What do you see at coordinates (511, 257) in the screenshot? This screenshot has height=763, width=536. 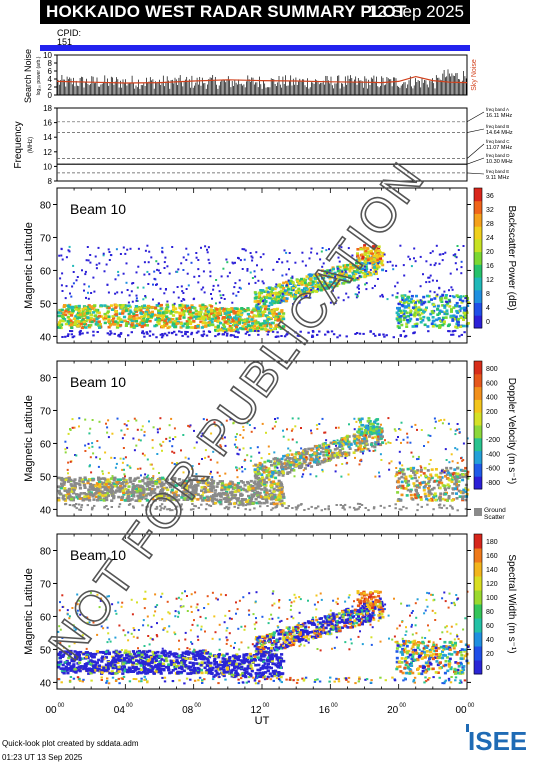 I see `colorbar-label: Backscatter Power (dB)` at bounding box center [511, 257].